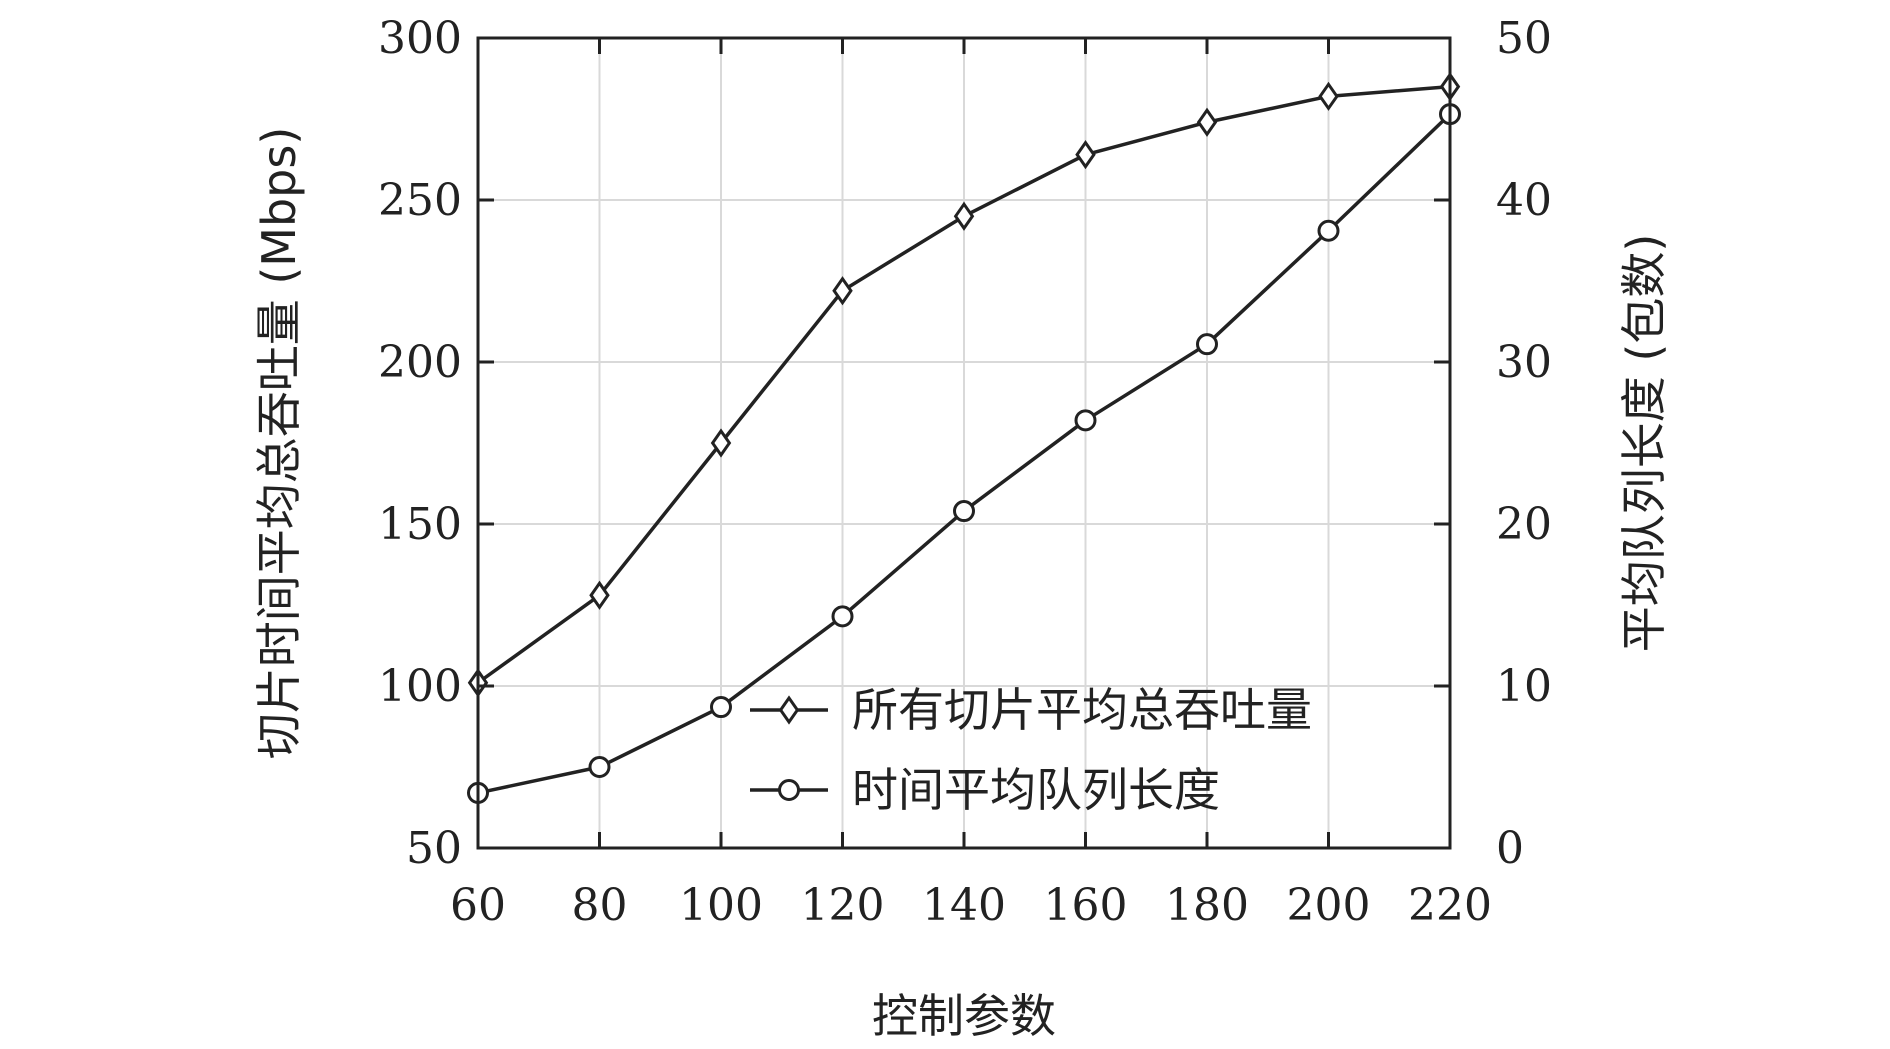 This screenshot has height=1049, width=1890. I want to click on x-tick-label: 80, so click(600, 905).